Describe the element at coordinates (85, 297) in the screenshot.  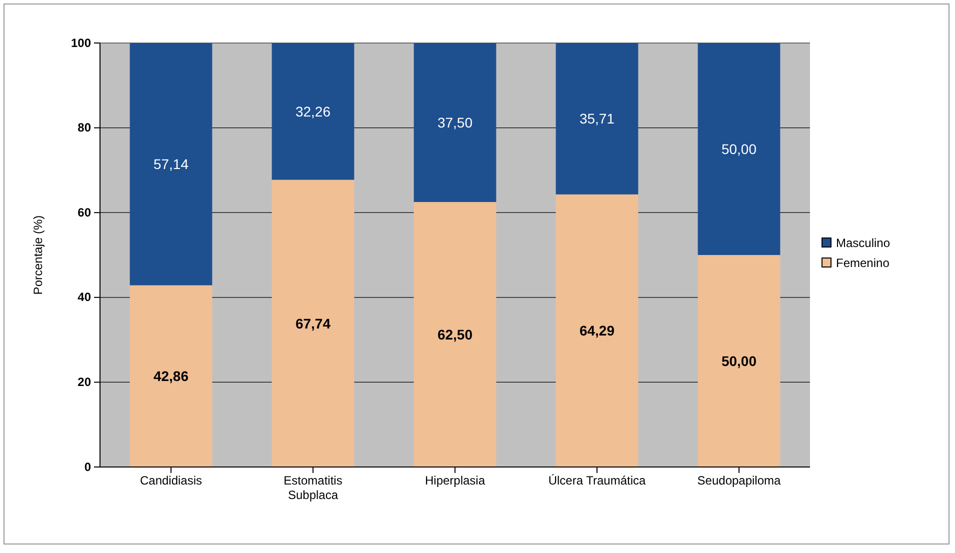
I see `y-tick-label: 40` at that location.